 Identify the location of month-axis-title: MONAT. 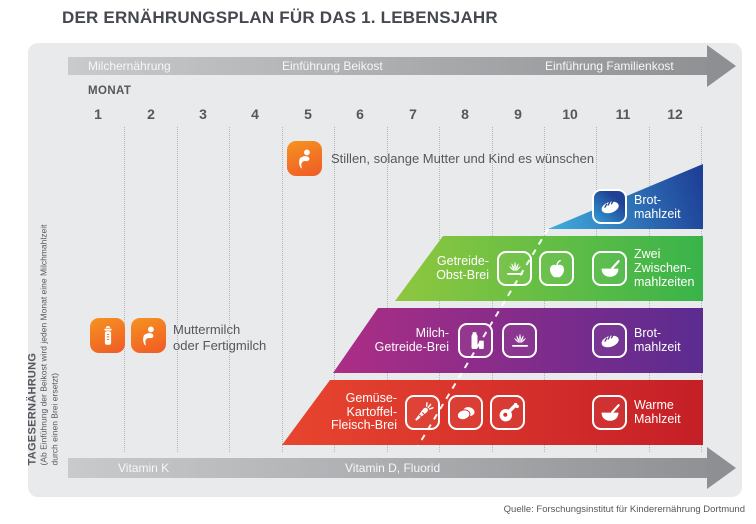
(110, 91).